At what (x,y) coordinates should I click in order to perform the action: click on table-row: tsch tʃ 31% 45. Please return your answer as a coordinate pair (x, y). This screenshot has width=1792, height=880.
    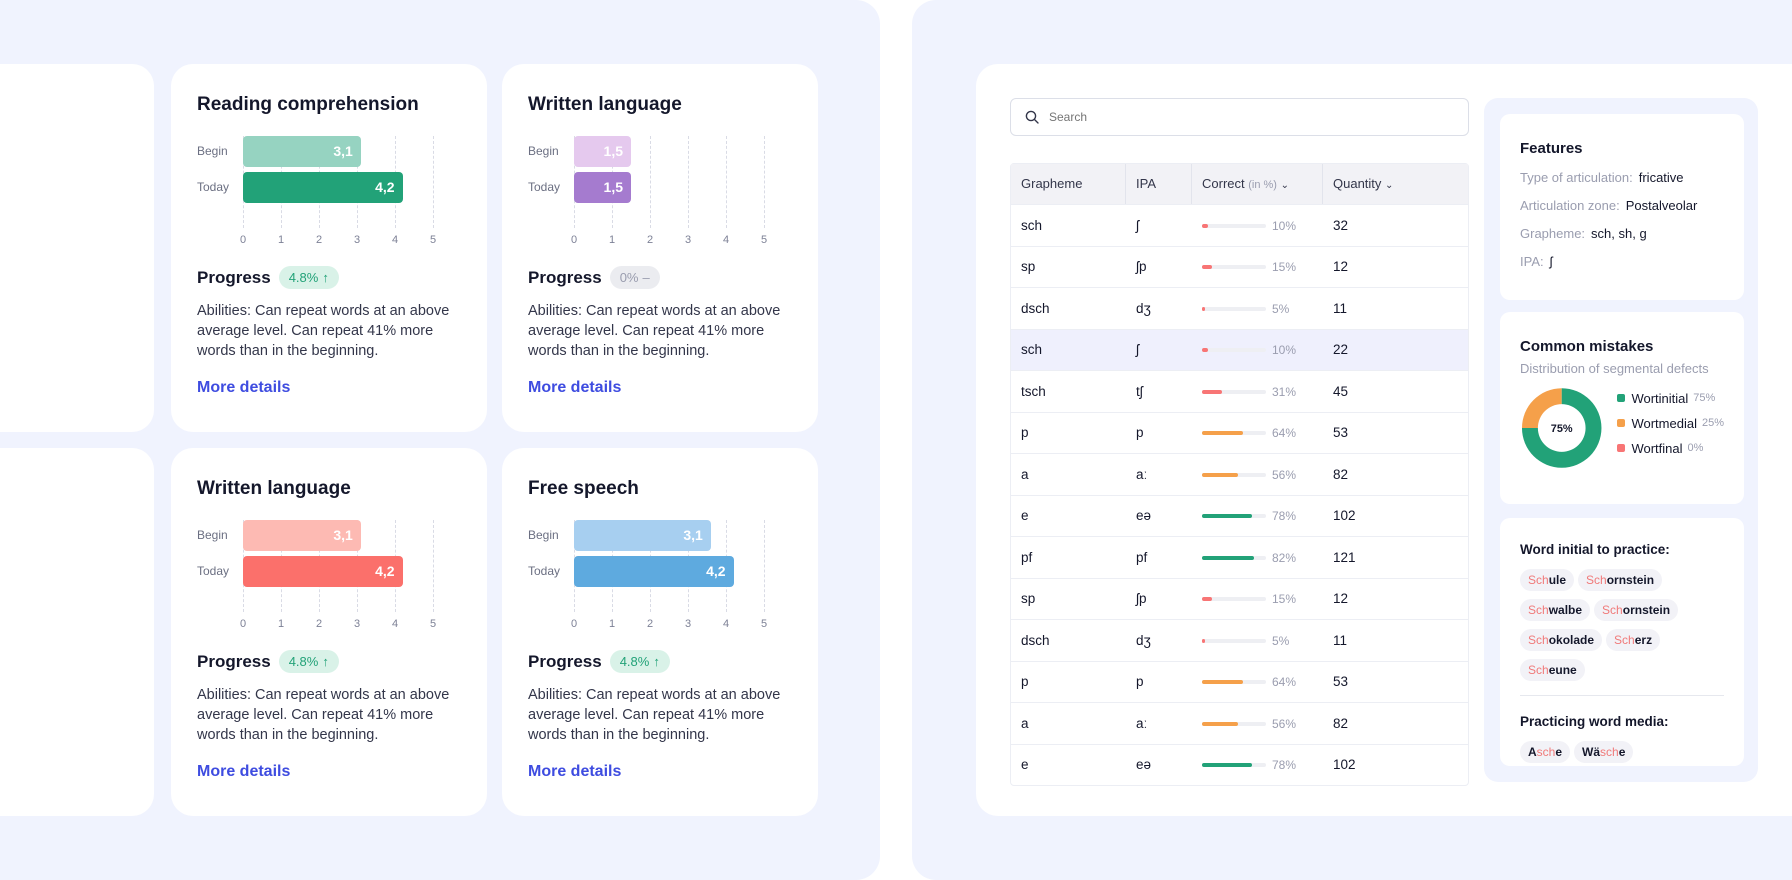
    Looking at the image, I should click on (1239, 391).